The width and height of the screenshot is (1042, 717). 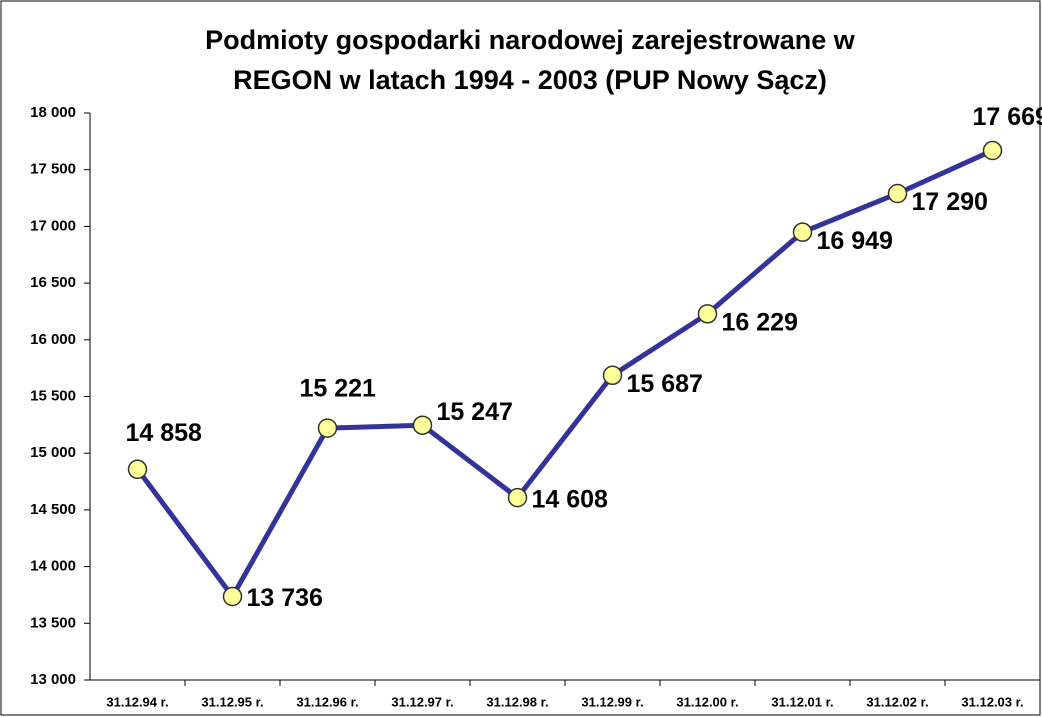 What do you see at coordinates (53, 622) in the screenshot?
I see `y-tick-label: 13 500` at bounding box center [53, 622].